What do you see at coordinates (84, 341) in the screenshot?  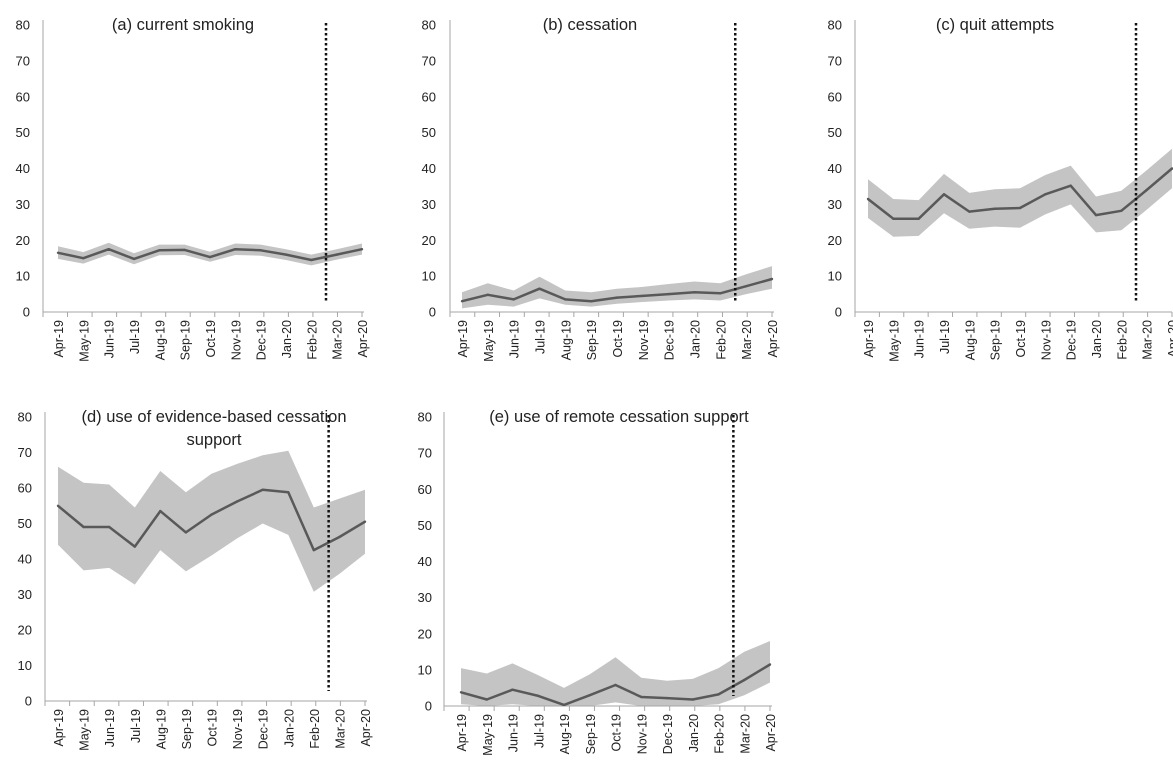 I see `x-tick-label: May-19` at bounding box center [84, 341].